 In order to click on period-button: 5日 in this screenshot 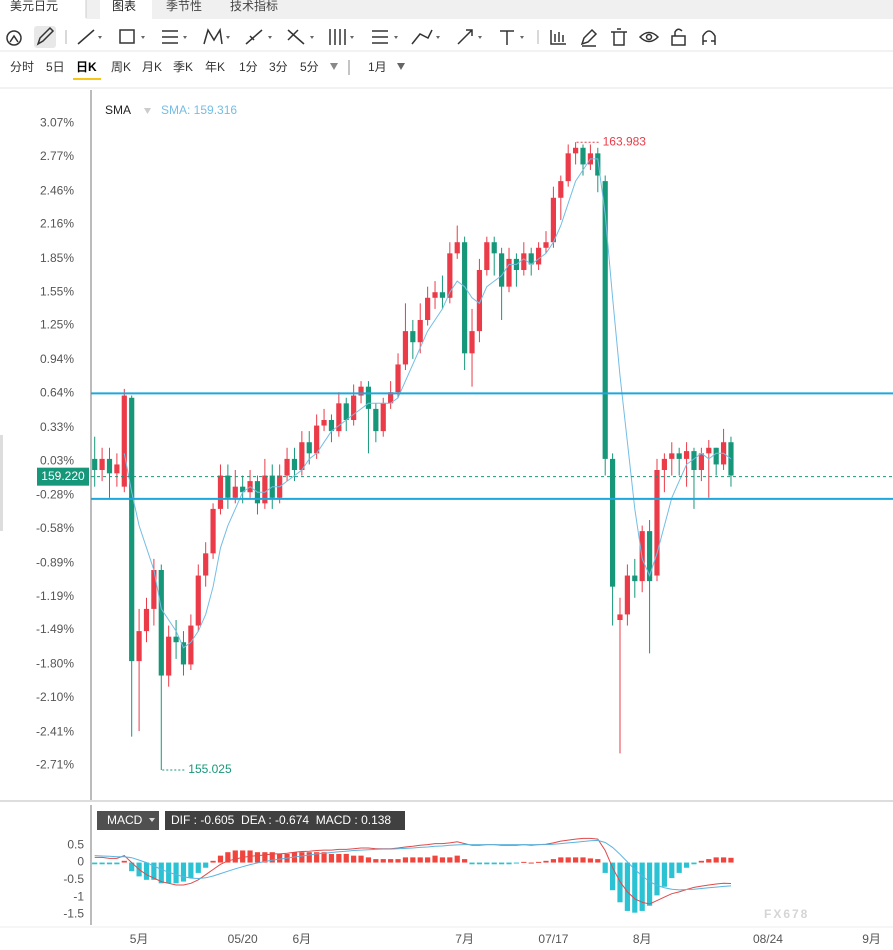, I will do `click(55, 67)`.